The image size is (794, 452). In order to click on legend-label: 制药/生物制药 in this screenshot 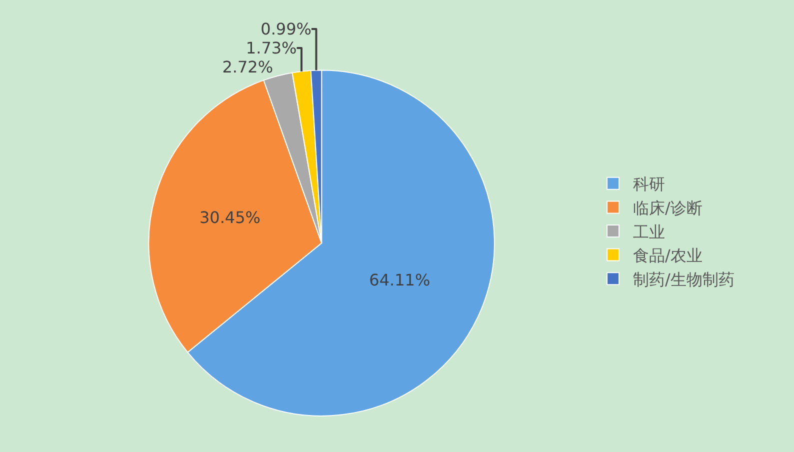, I will do `click(683, 279)`.